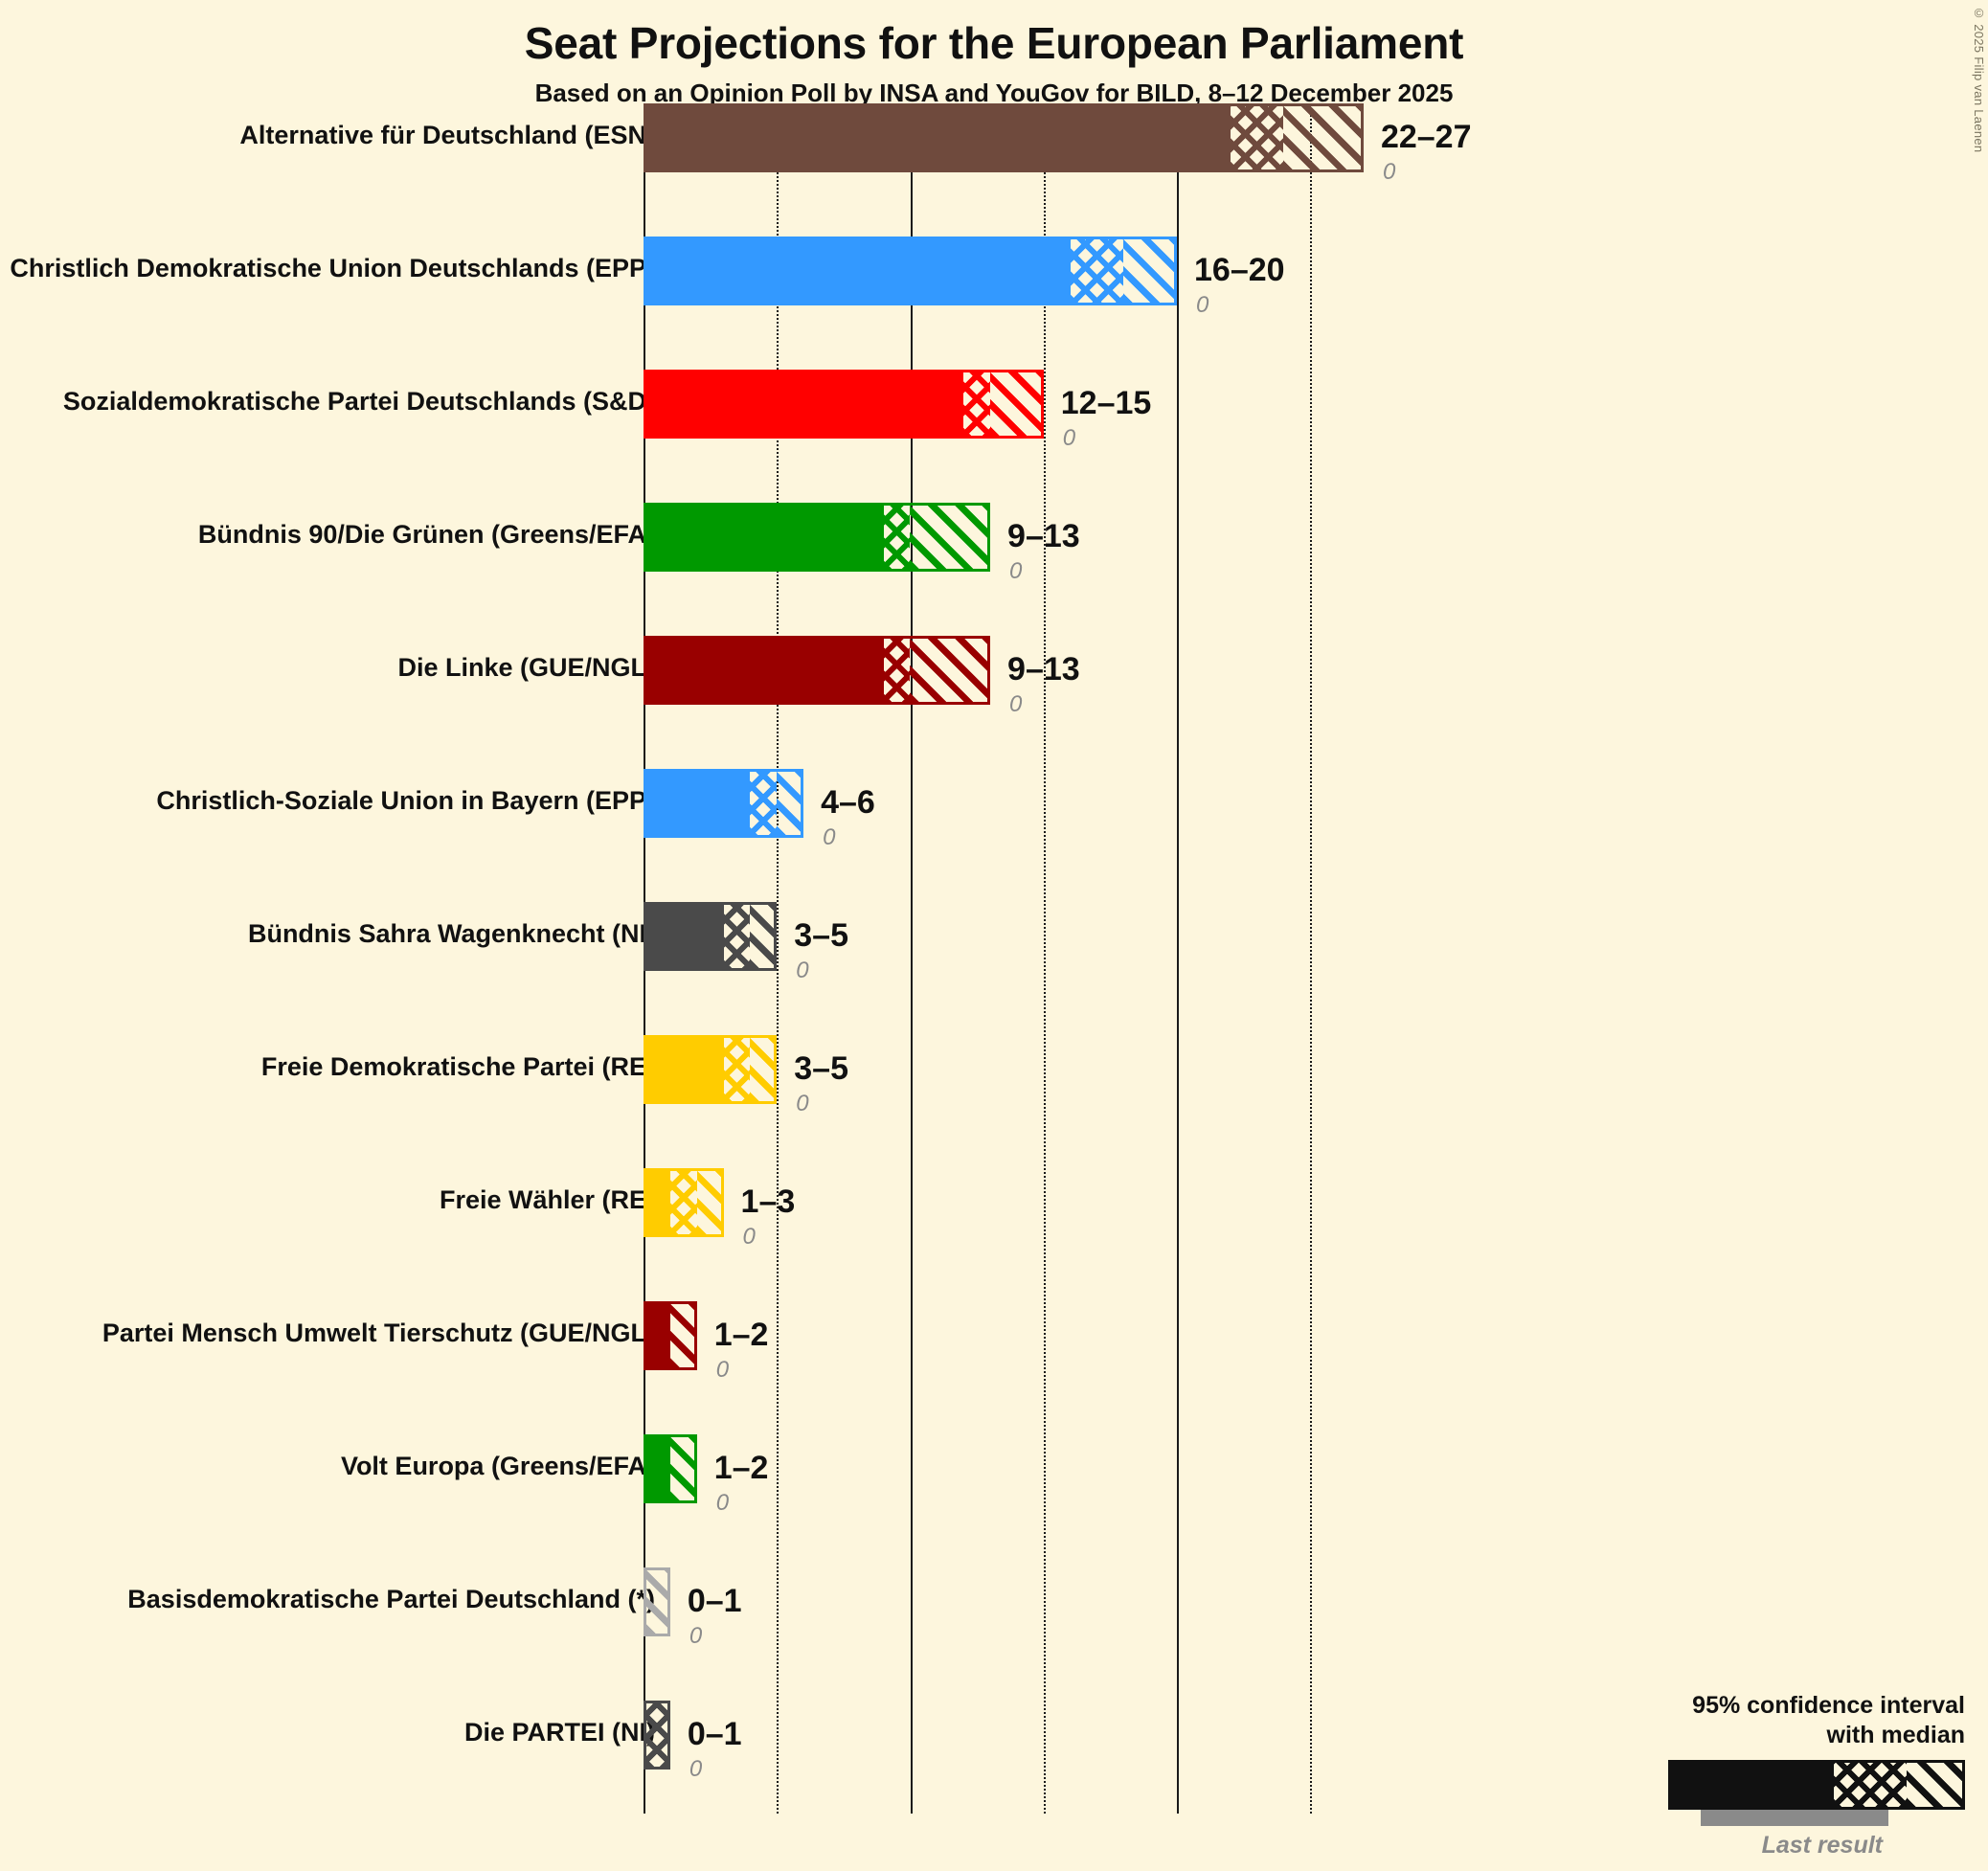 The image size is (1988, 1871). Describe the element at coordinates (848, 802) in the screenshot. I see `value-label-5: 4–6` at that location.